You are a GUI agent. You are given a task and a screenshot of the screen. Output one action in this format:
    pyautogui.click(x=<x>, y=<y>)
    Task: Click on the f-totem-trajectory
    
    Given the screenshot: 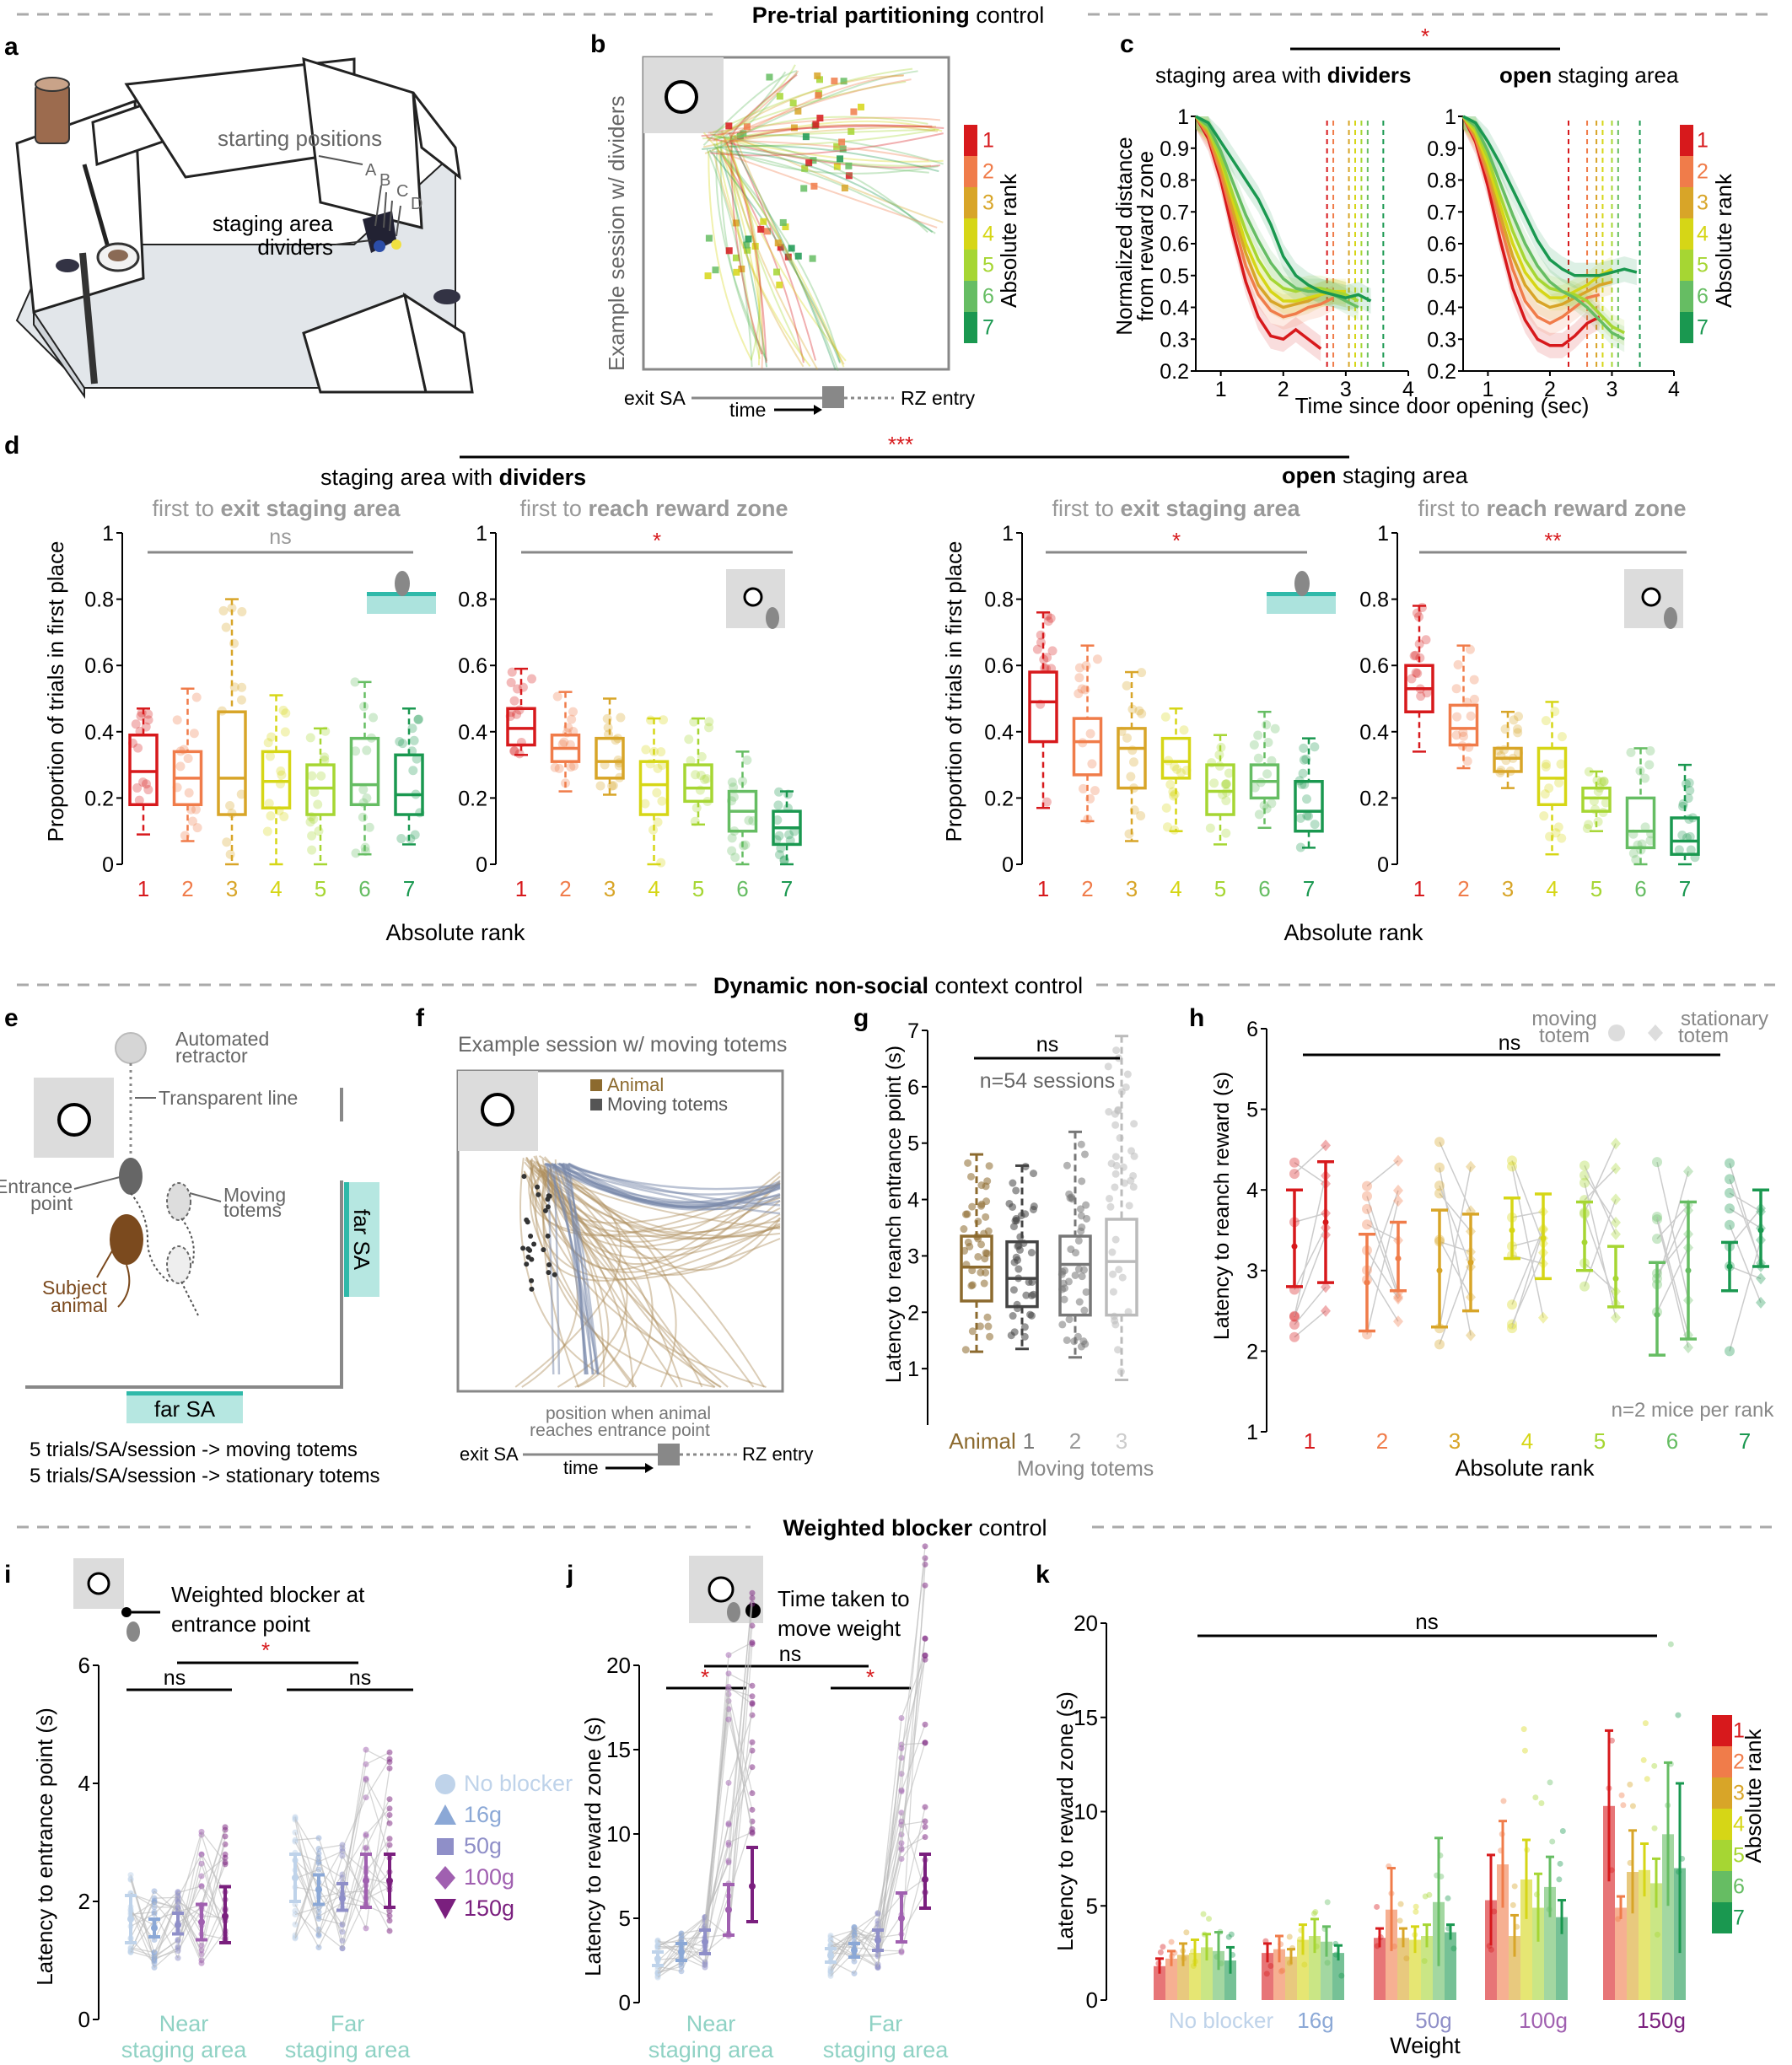 What is the action you would take?
    pyautogui.click(x=669, y=1186)
    